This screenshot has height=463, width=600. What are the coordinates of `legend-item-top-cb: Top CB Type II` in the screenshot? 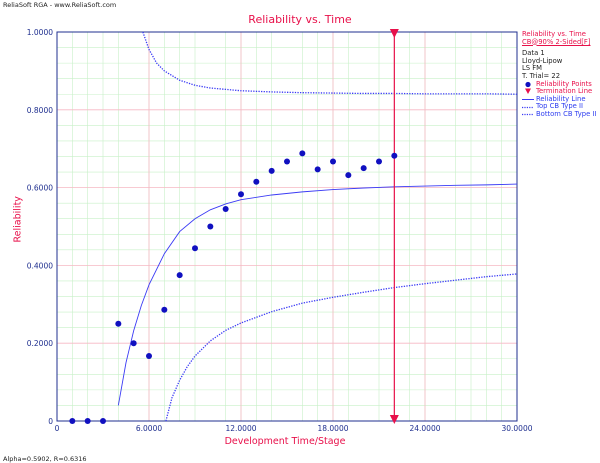 It's located at (560, 107).